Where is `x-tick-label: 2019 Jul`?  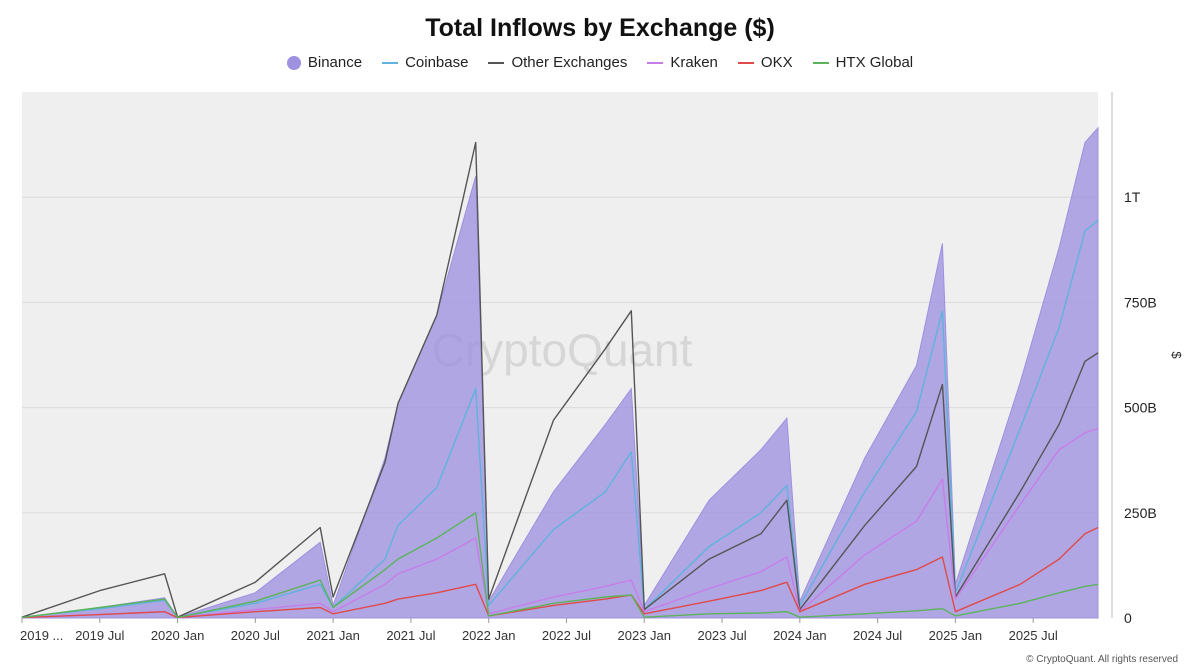
x-tick-label: 2019 Jul is located at coordinates (99, 635).